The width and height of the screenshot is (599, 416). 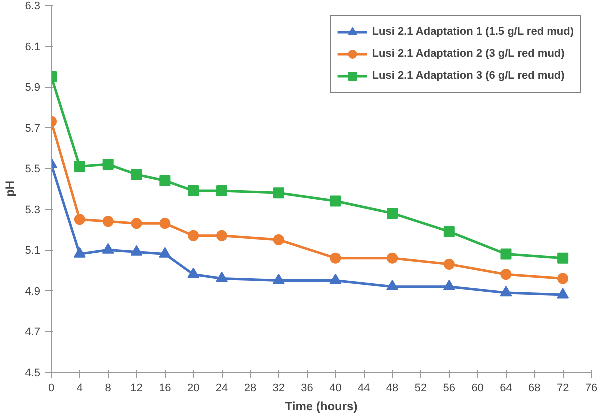 I want to click on y-tick-label: 4.5, so click(x=33, y=374).